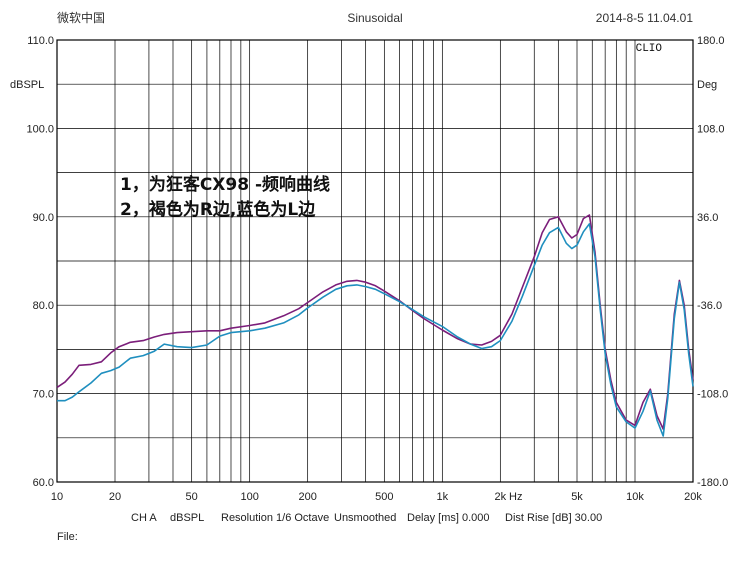 This screenshot has height=562, width=750. Describe the element at coordinates (225, 184) in the screenshot. I see `annotation-line-1: 1，为狂客CX98 -频响曲线` at that location.